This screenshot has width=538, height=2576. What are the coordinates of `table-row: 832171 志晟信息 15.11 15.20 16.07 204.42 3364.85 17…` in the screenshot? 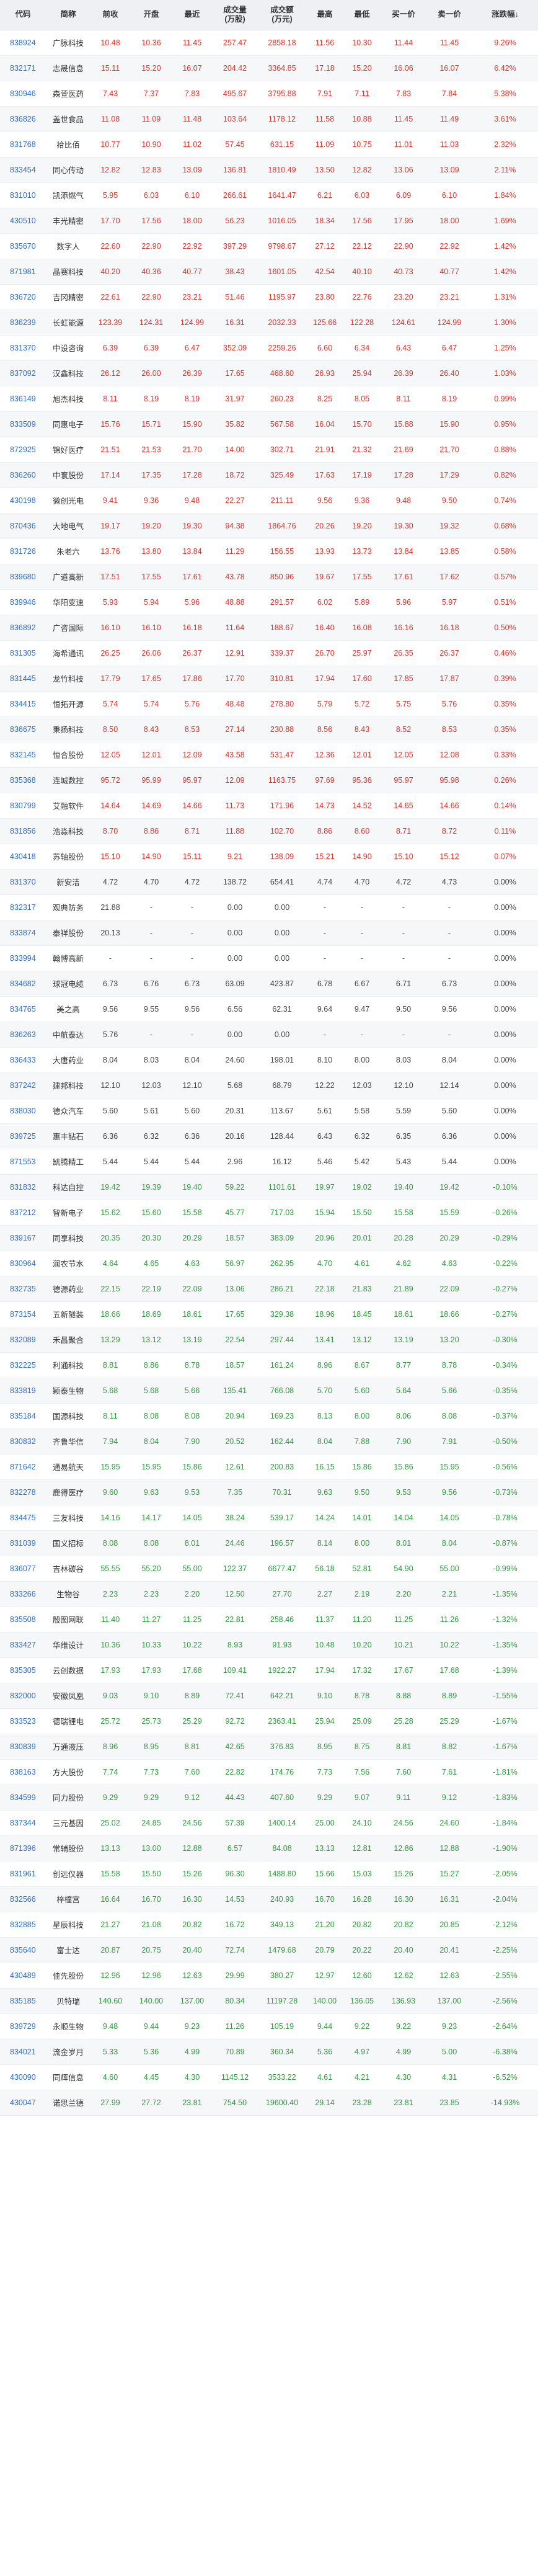 It's located at (269, 68).